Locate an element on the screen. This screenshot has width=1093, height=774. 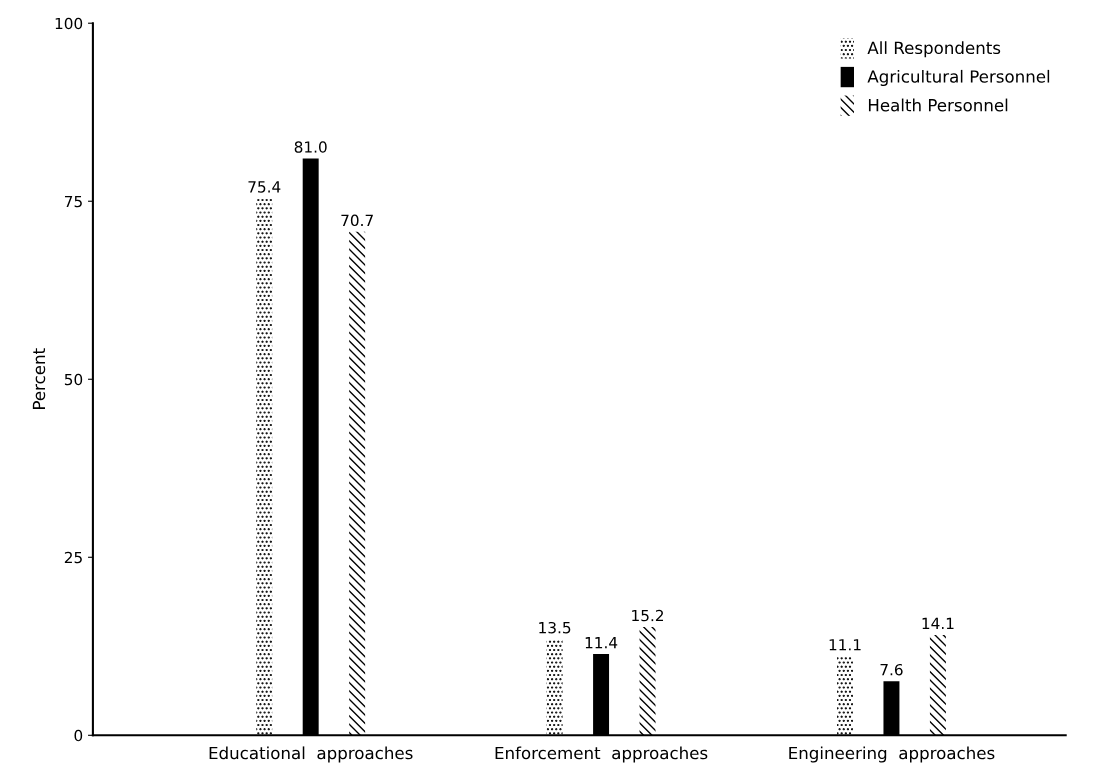
legend-label: Agricultural Personnel is located at coordinates (958, 78).